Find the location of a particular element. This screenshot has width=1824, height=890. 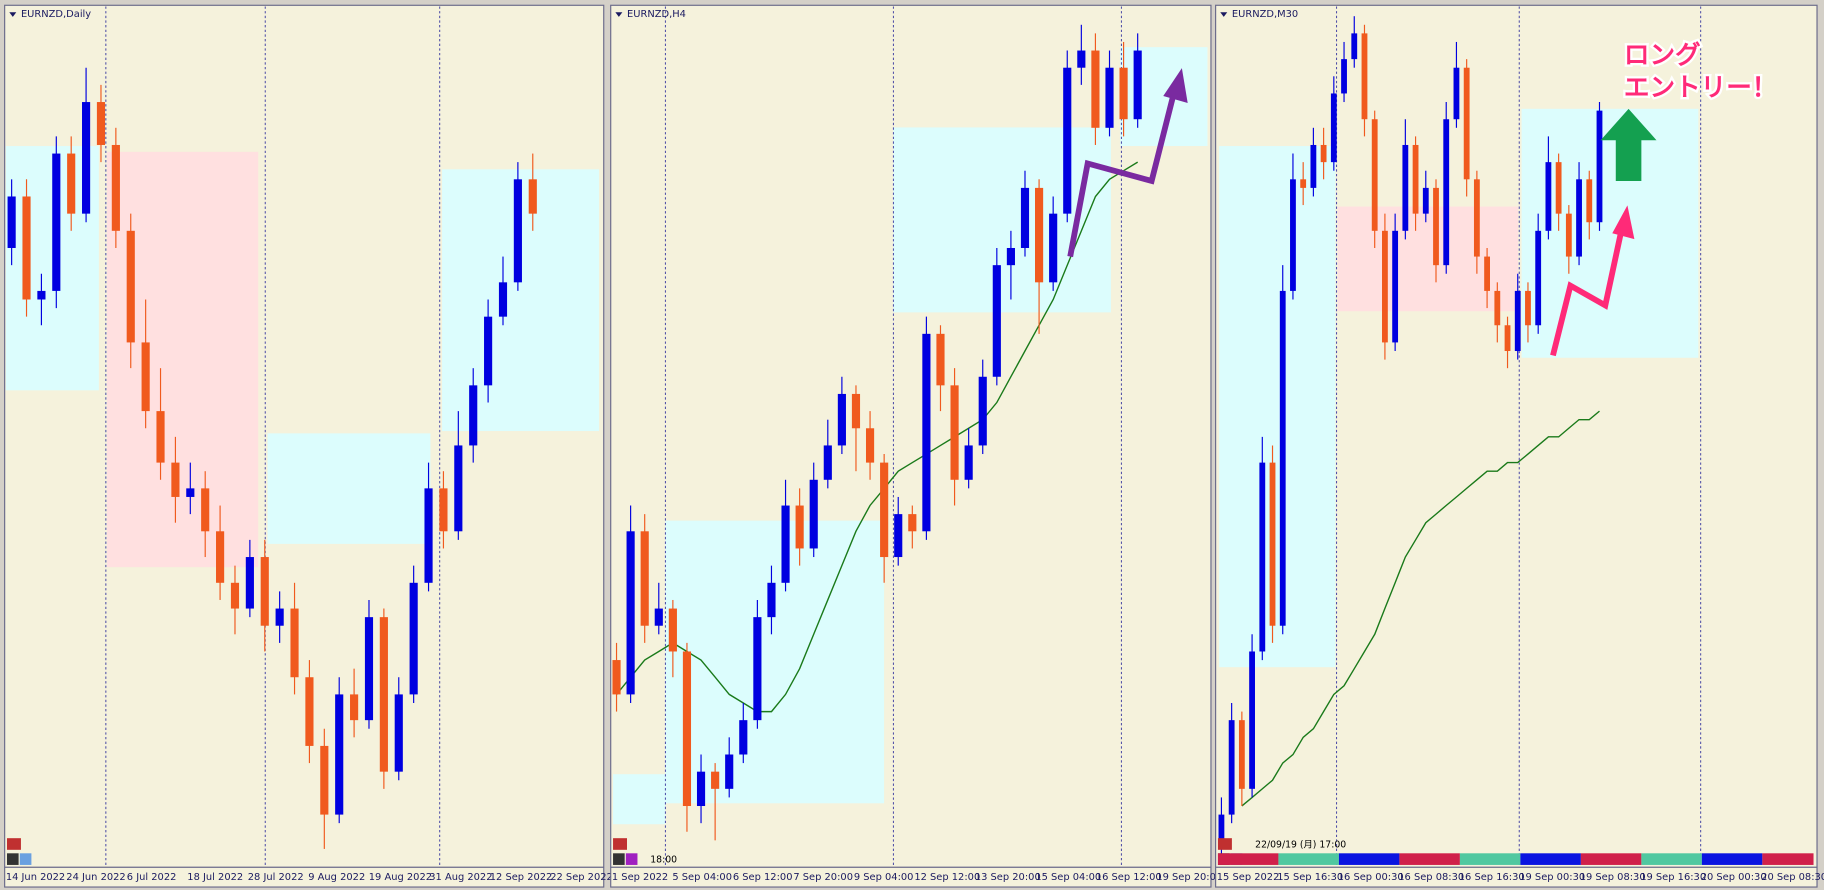

time-label: 16 Sep 08:30 is located at coordinates (1431, 877).